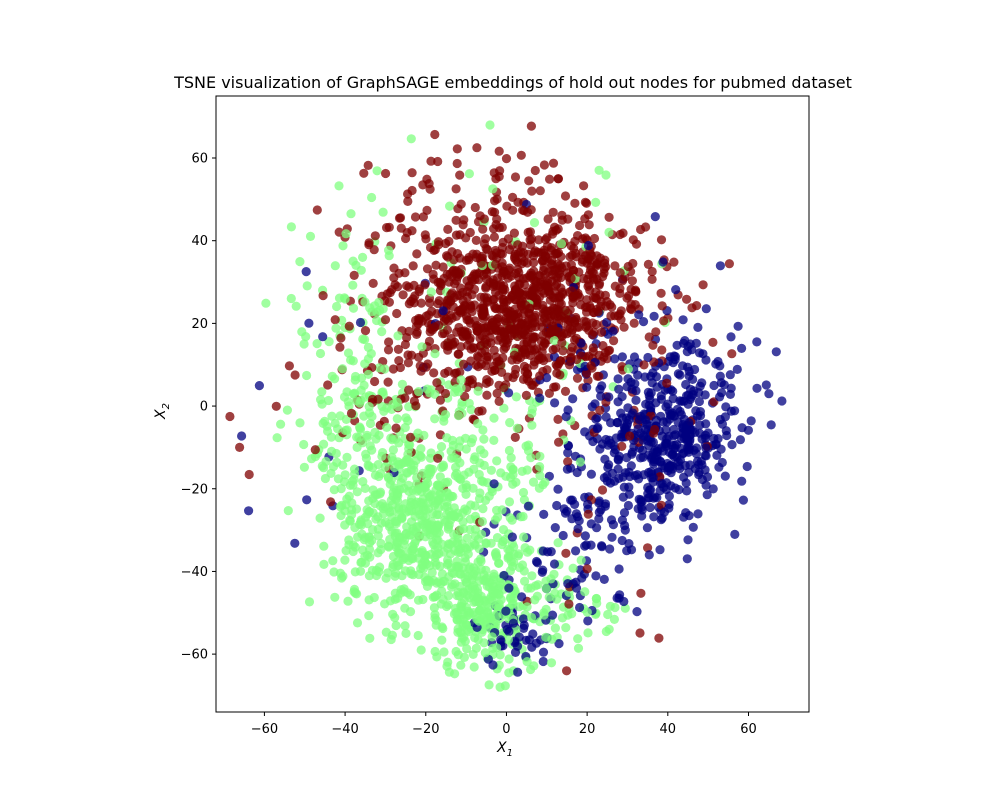 The height and width of the screenshot is (800, 1000). I want to click on y-axis-label-sub: 2, so click(166, 406).